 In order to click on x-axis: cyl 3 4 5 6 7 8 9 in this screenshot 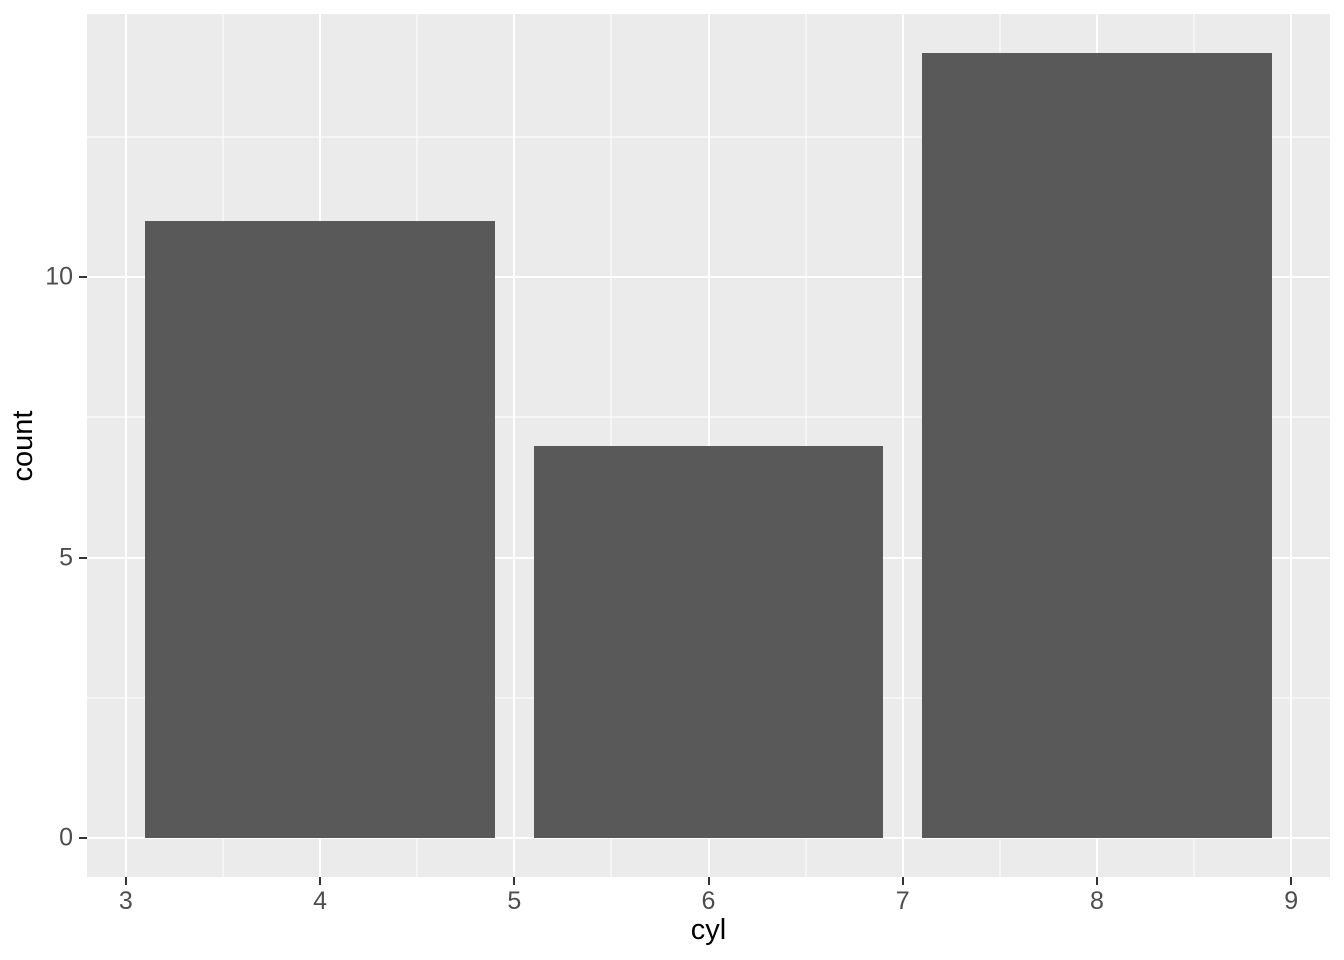, I will do `click(708, 918)`.